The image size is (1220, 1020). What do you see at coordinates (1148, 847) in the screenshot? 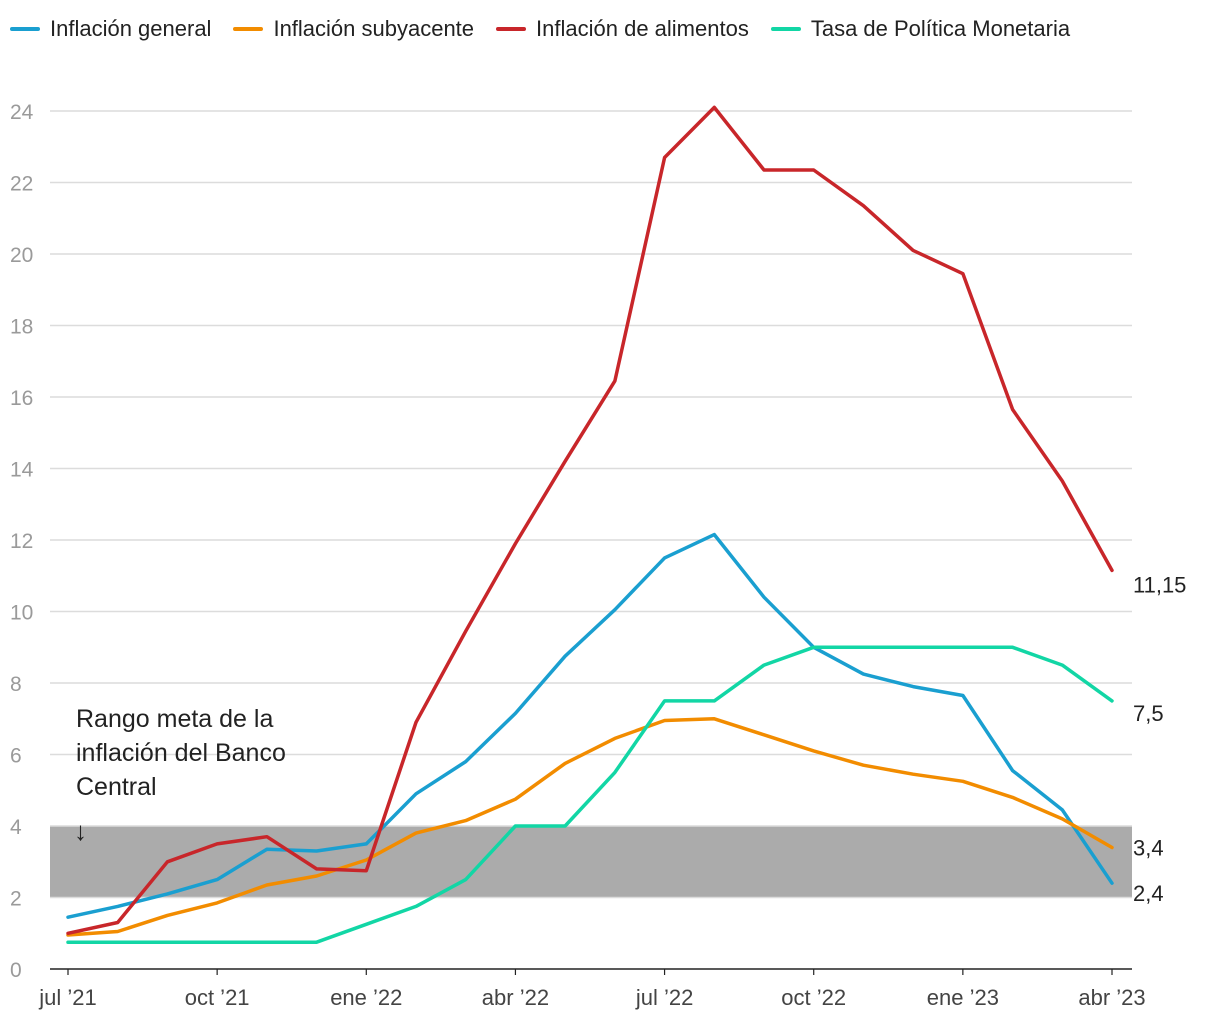
I see `series-end-label: 3,4` at bounding box center [1148, 847].